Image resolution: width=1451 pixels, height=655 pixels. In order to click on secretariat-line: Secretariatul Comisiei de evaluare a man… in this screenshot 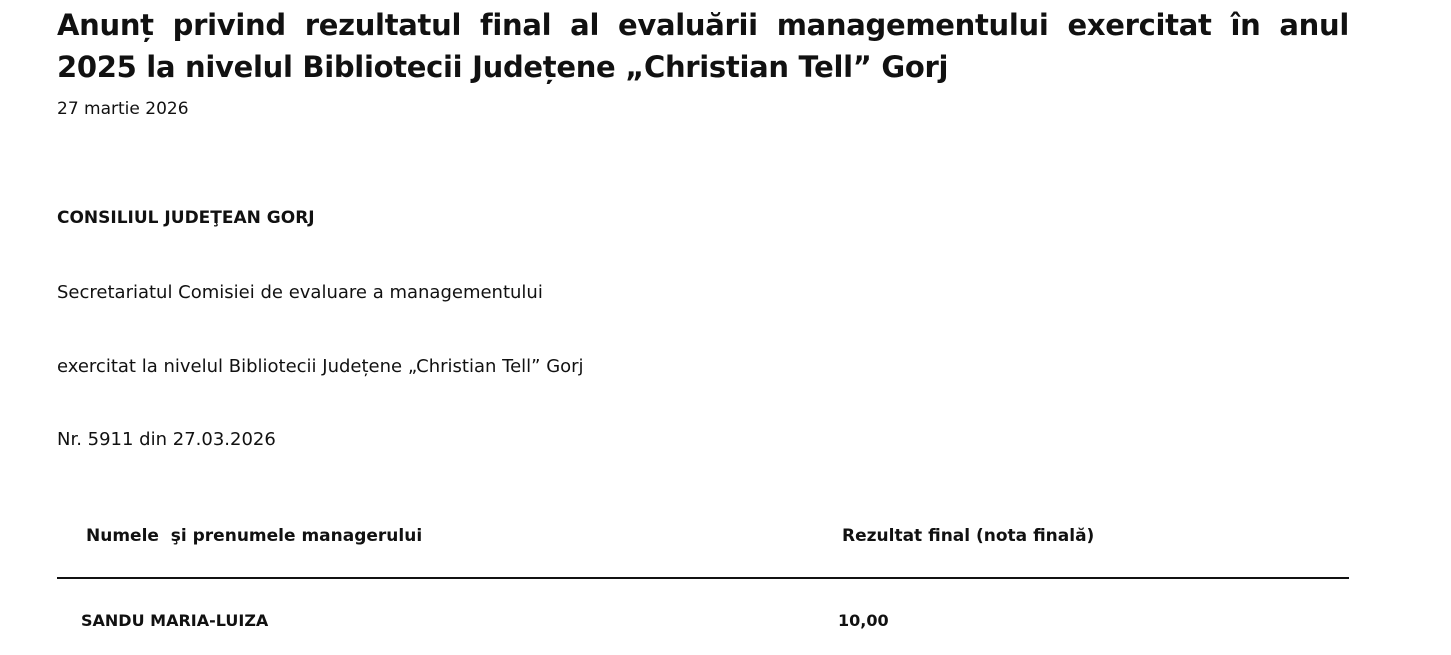, I will do `click(300, 292)`.